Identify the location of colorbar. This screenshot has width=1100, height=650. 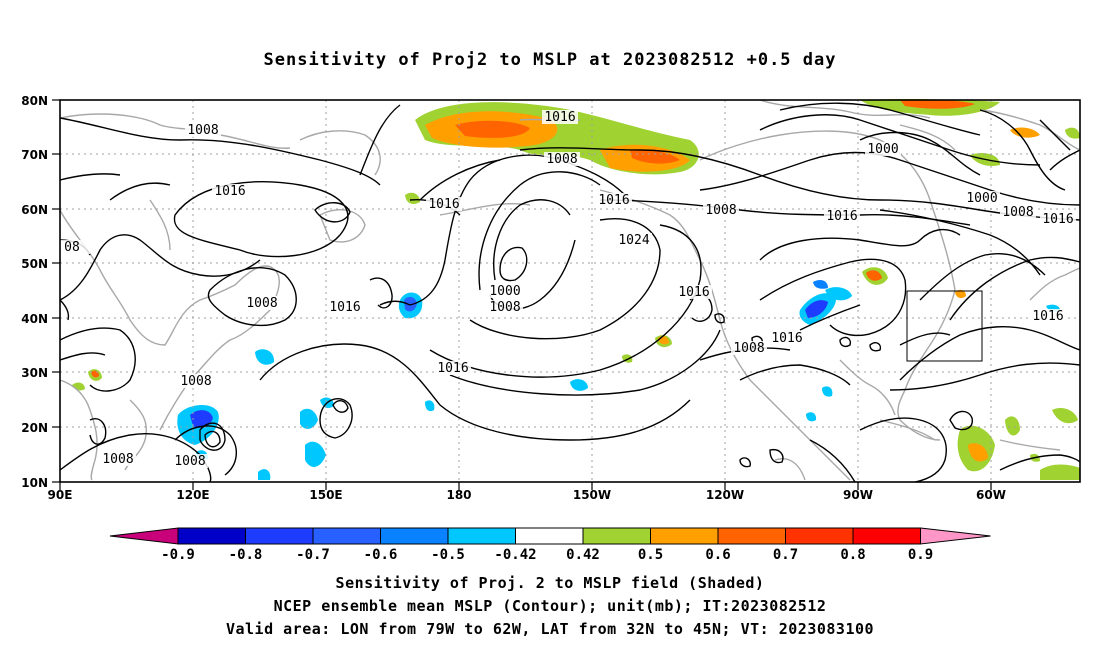
(550, 536).